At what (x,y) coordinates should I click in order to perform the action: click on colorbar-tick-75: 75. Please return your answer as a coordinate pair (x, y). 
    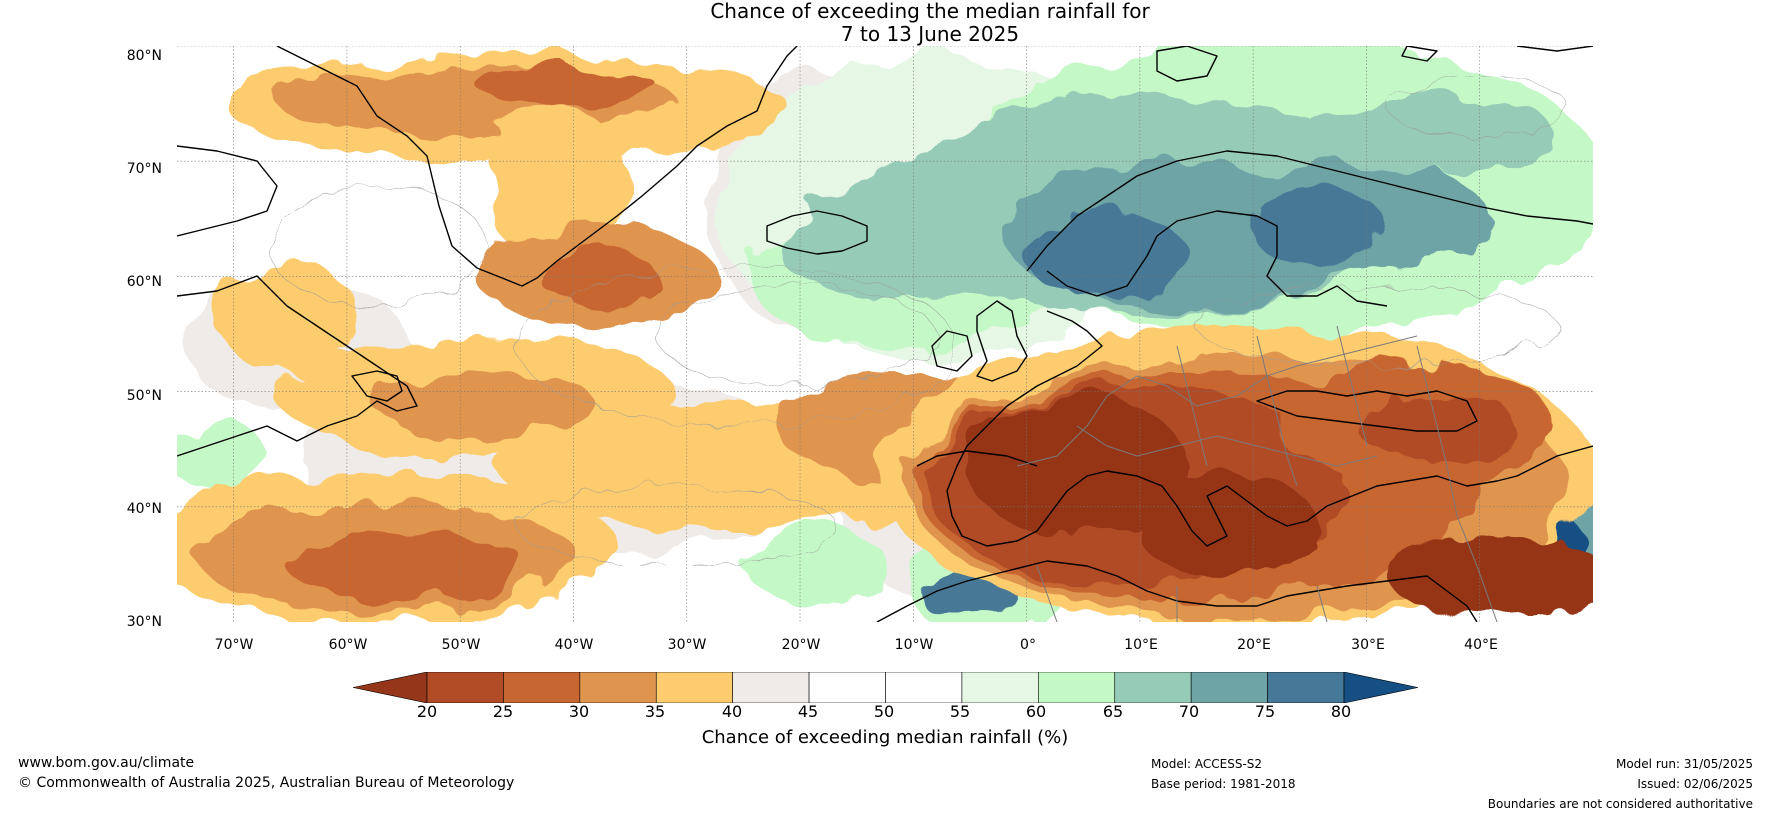
    Looking at the image, I should click on (1265, 711).